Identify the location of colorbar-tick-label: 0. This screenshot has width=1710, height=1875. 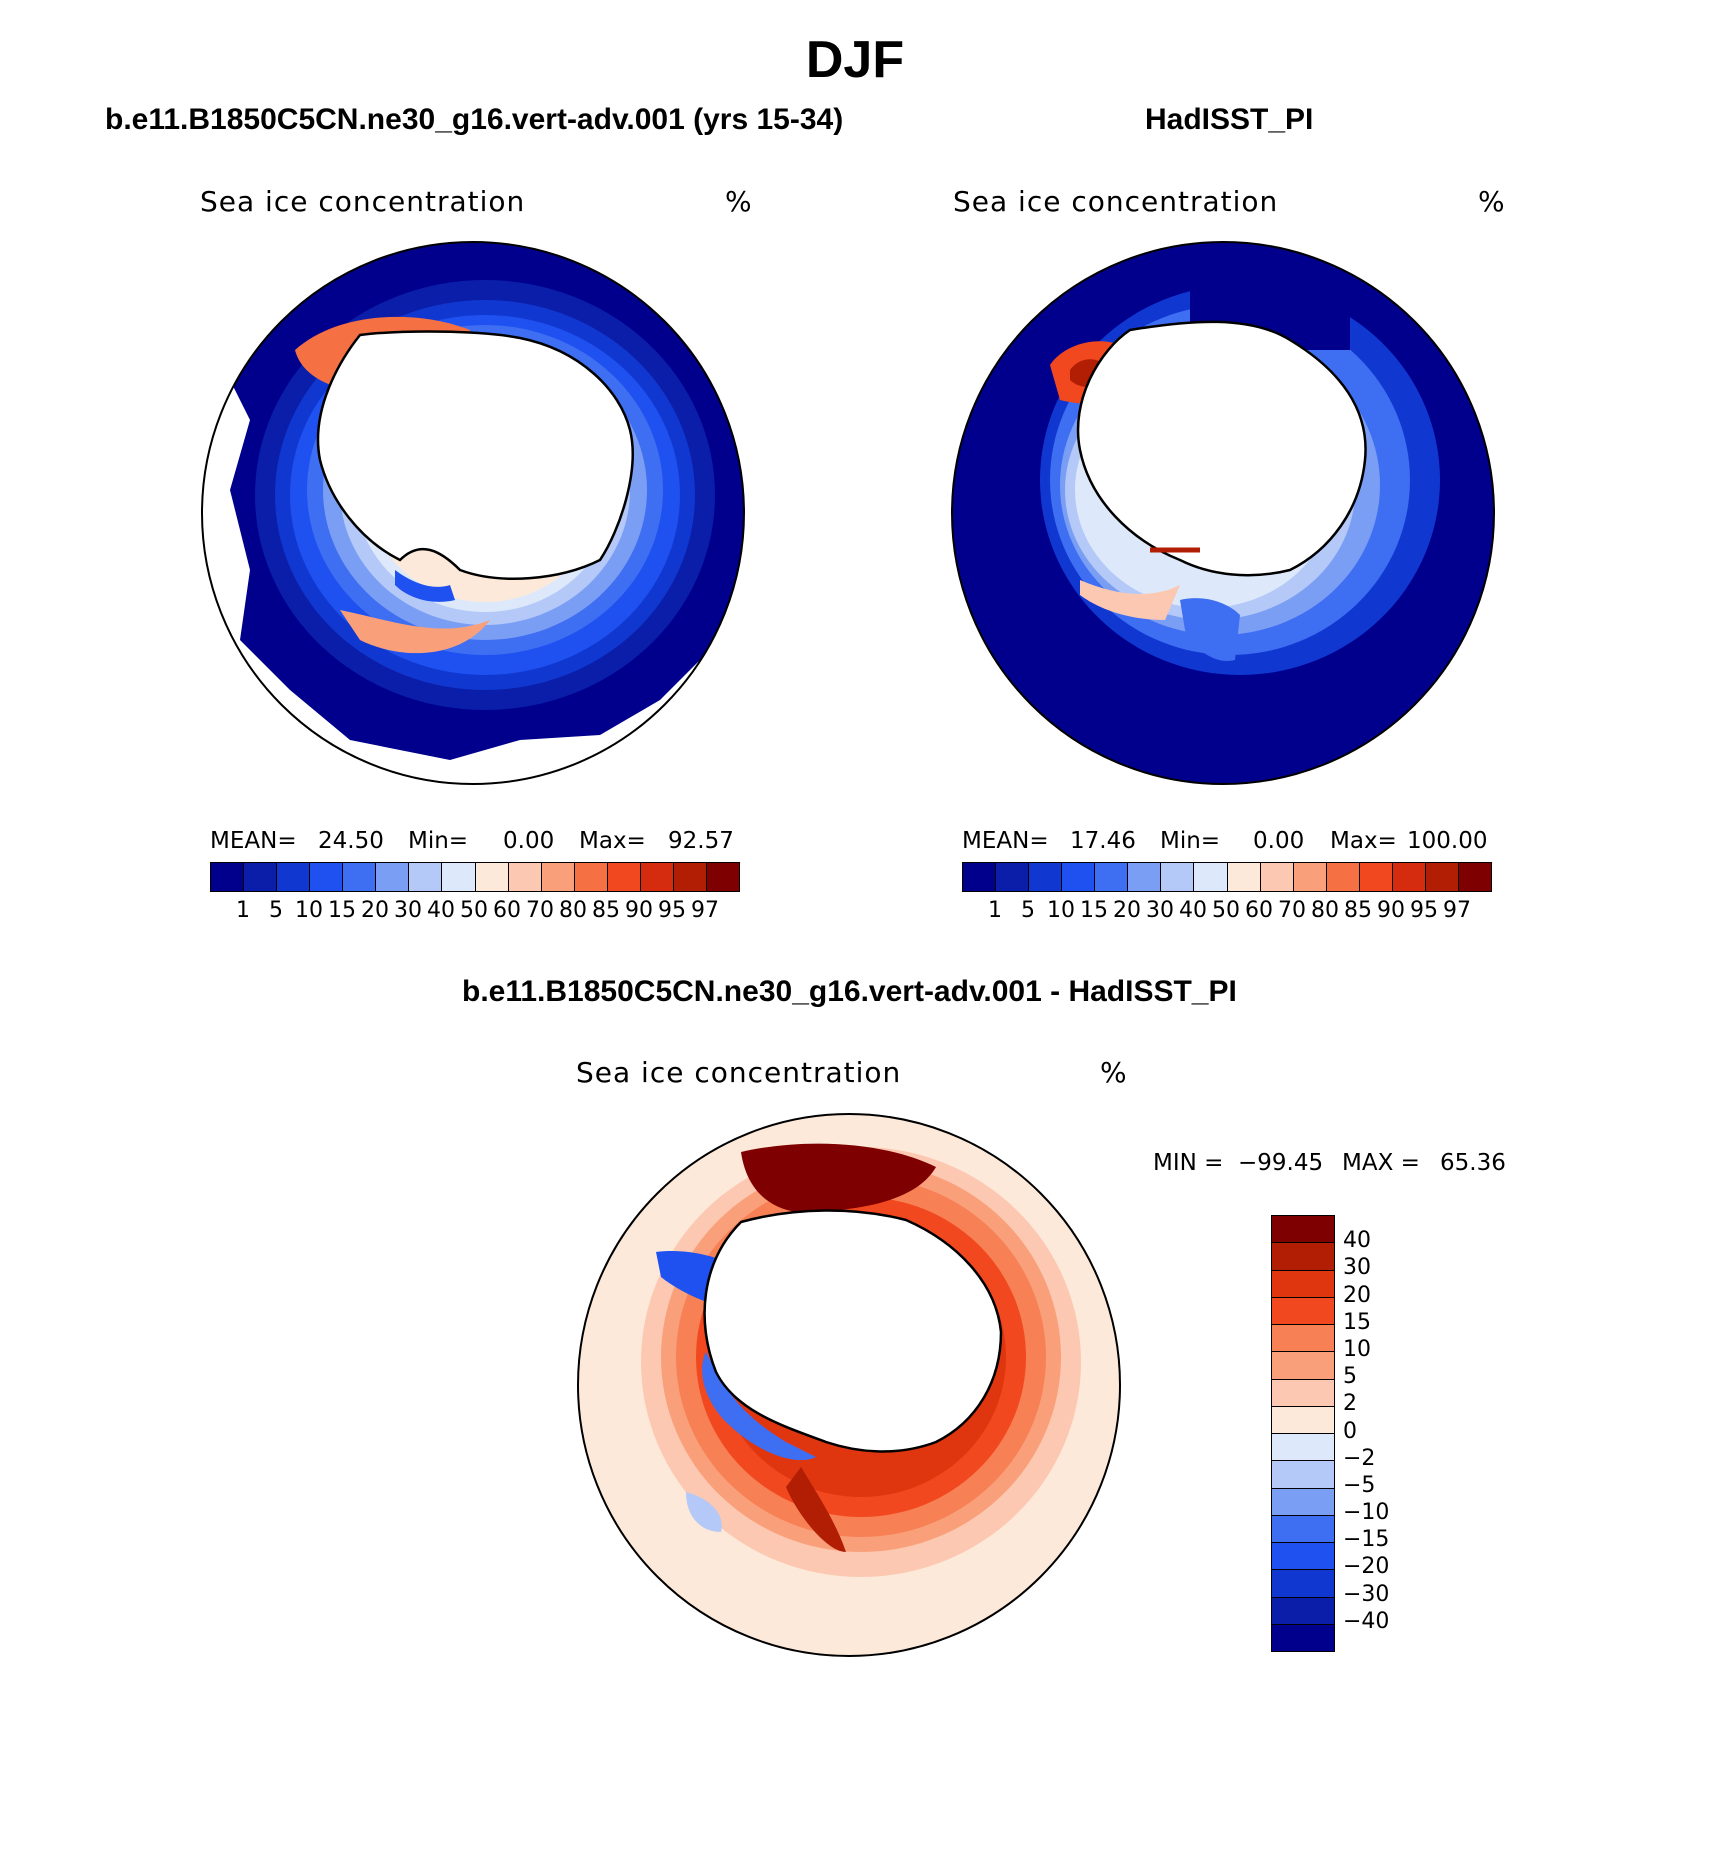
(1350, 1431).